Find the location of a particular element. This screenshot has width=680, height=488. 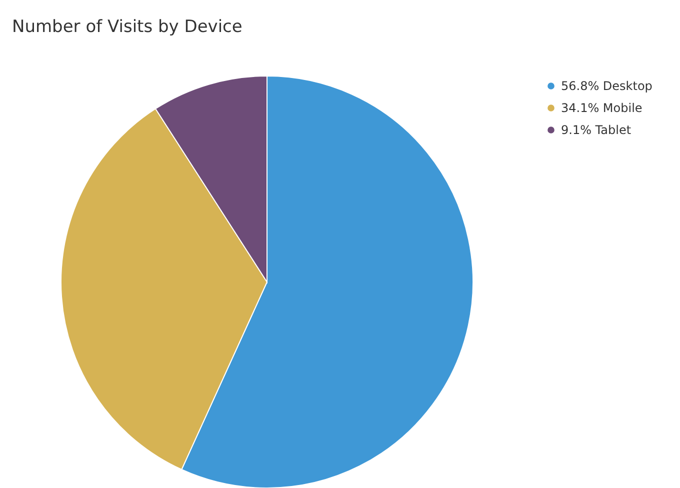

legend-label: 56.8% Desktop is located at coordinates (606, 86).